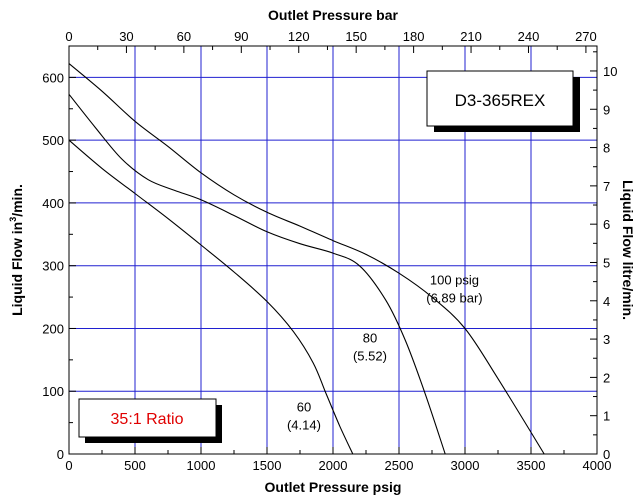 The image size is (636, 499). I want to click on x-tick-label: 1000, so click(201, 465).